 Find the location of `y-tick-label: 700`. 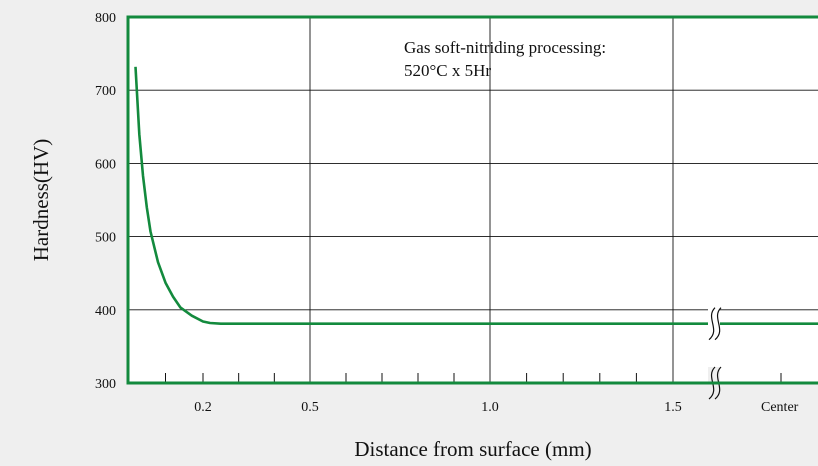

y-tick-label: 700 is located at coordinates (105, 91).